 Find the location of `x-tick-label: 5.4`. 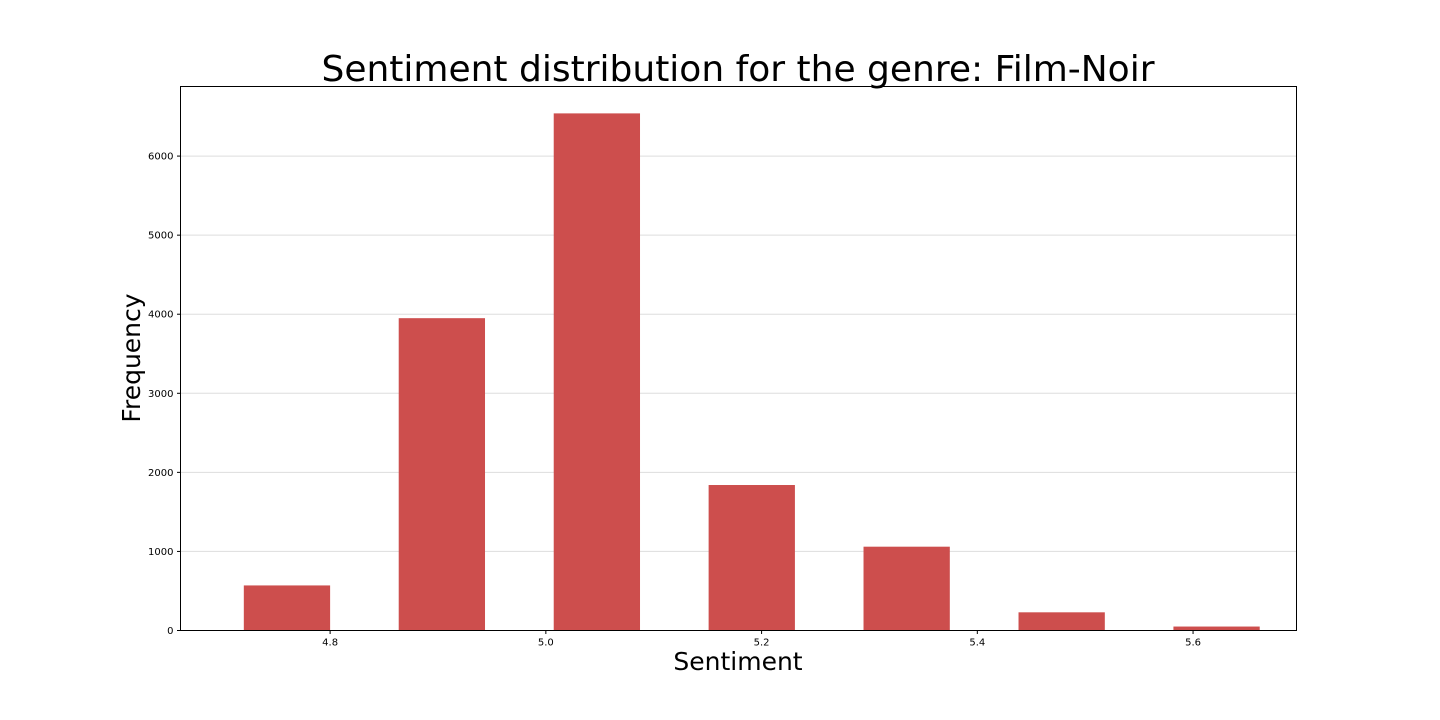

x-tick-label: 5.4 is located at coordinates (977, 643).